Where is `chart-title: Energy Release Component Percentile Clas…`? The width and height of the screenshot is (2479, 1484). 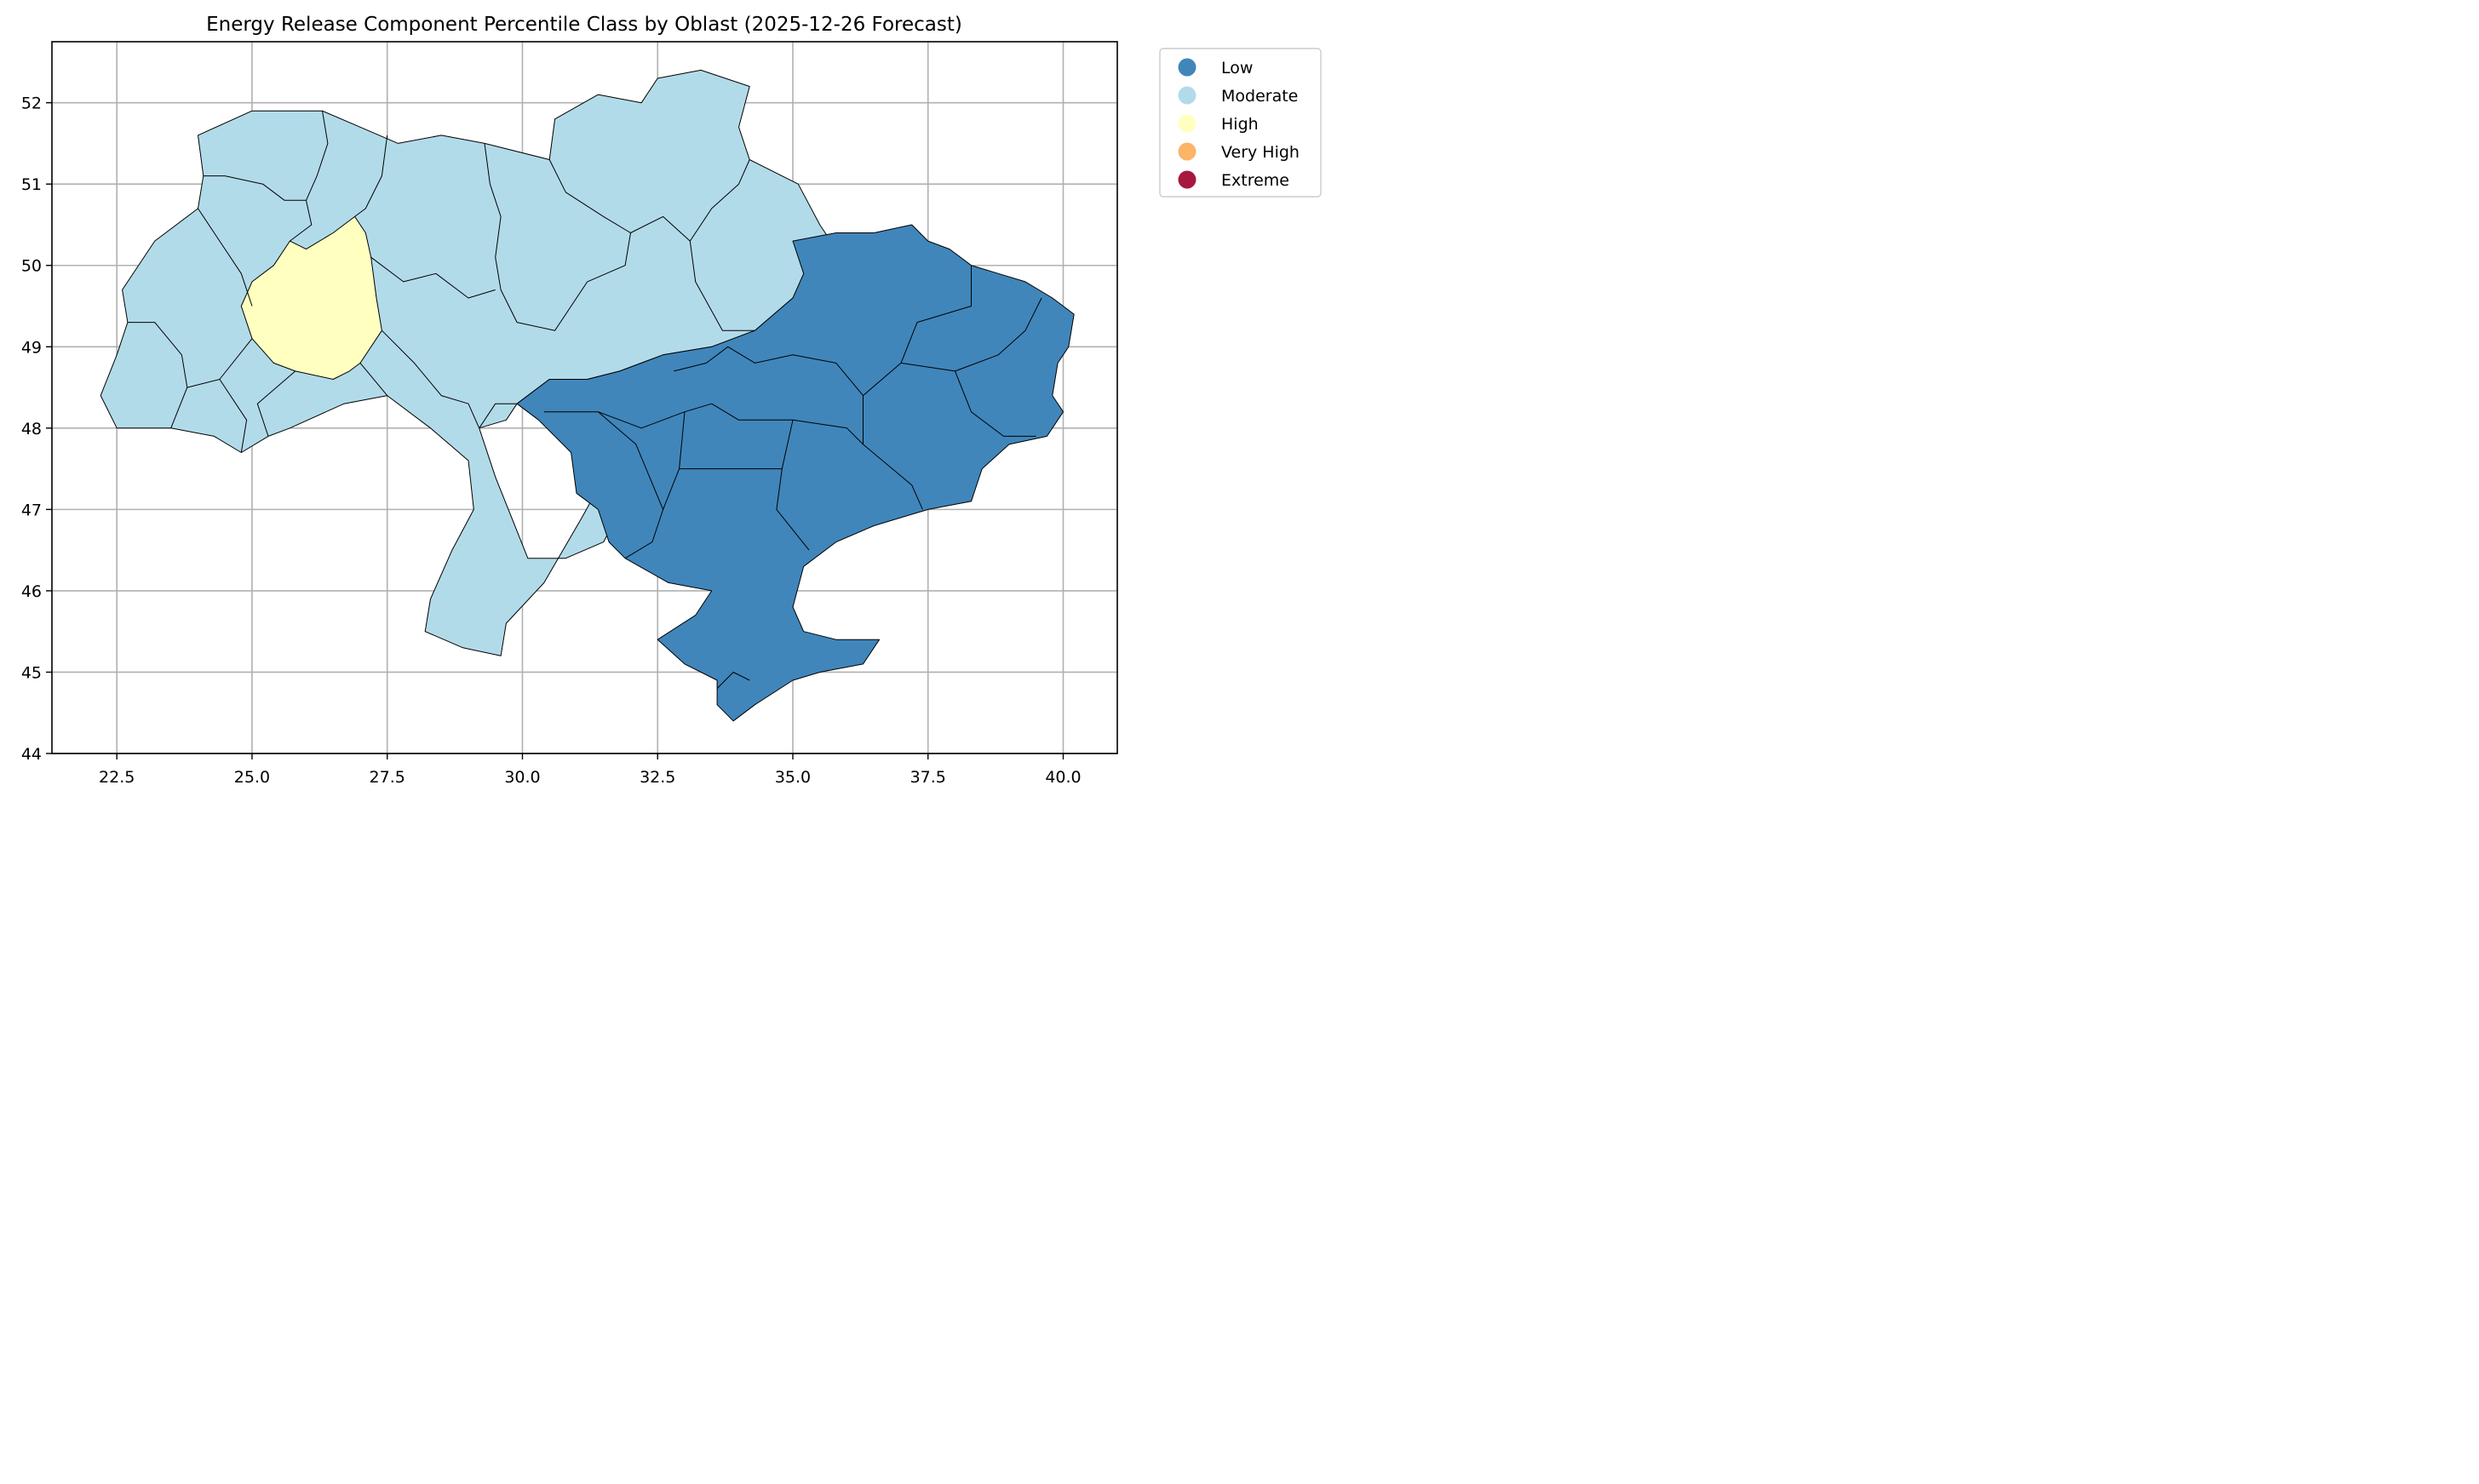
chart-title: Energy Release Component Percentile Clas… is located at coordinates (584, 25).